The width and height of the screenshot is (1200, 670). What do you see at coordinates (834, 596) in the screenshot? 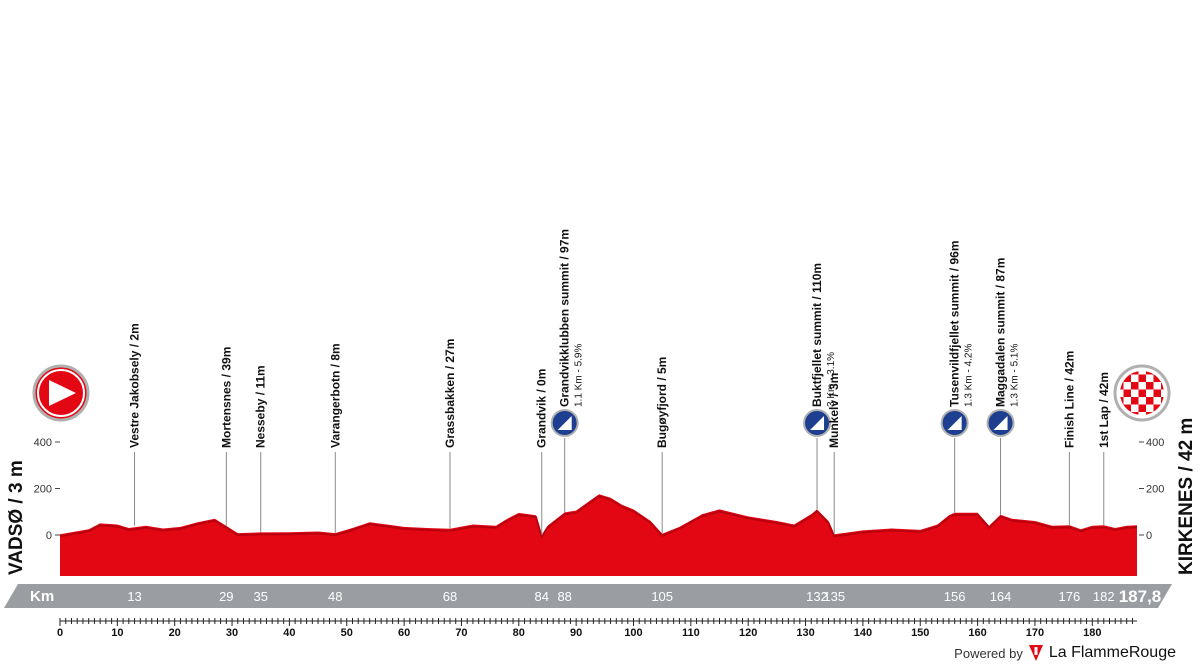
I see `km-bar-marker: 135` at bounding box center [834, 596].